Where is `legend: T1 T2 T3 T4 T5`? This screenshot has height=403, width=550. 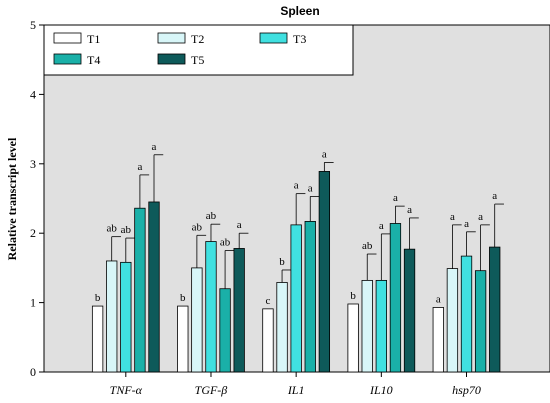
legend: T1 T2 T3 T4 T5 is located at coordinates (198, 50).